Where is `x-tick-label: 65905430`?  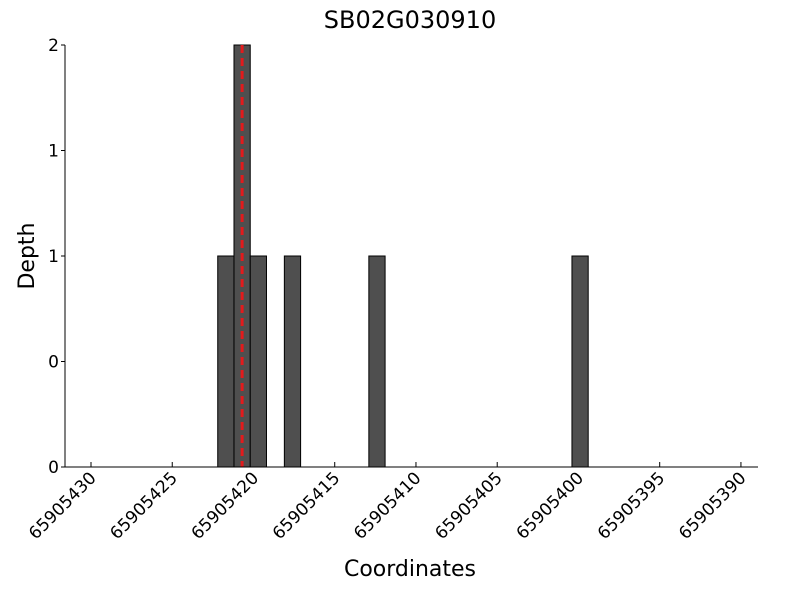 x-tick-label: 65905430 is located at coordinates (62, 505).